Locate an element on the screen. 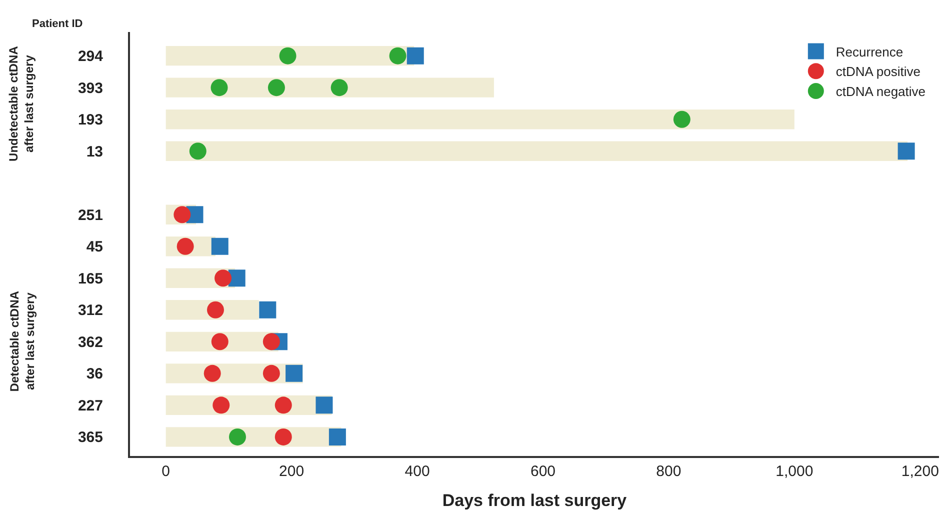 The image size is (951, 518). text: Detectable ctDNA after last surgery is located at coordinates (22, 341).